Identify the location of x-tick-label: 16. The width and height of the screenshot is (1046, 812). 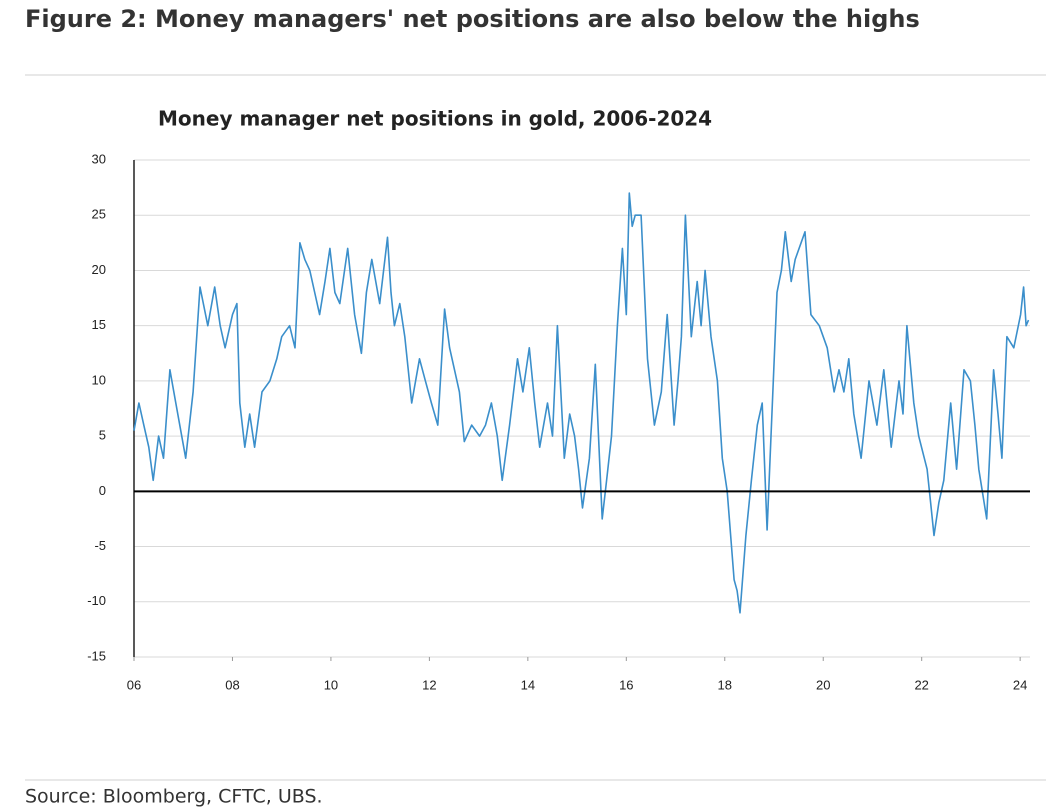
(626, 684).